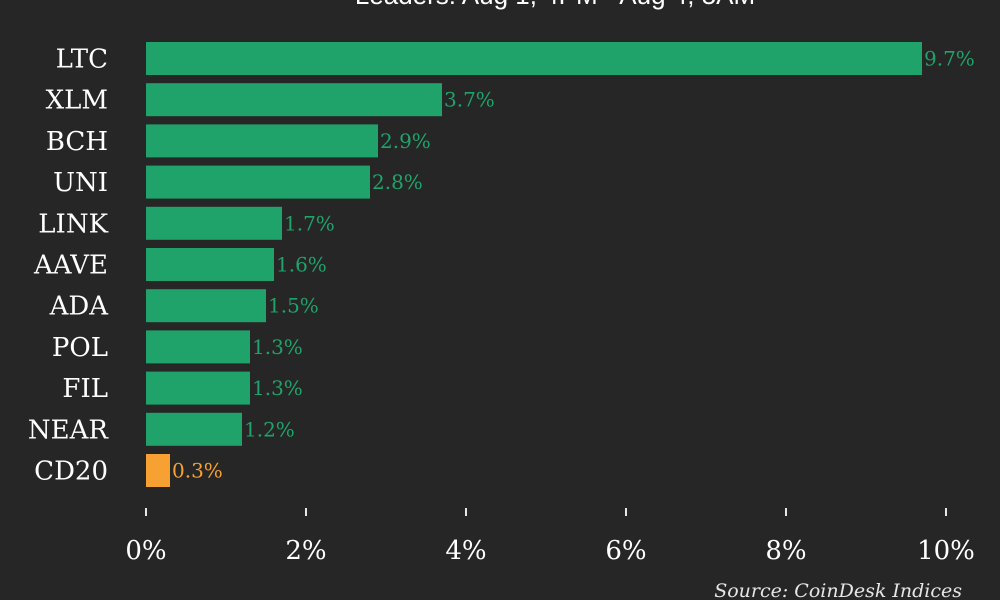 Image resolution: width=1000 pixels, height=600 pixels. Describe the element at coordinates (71, 472) in the screenshot. I see `category-label: CD20` at that location.